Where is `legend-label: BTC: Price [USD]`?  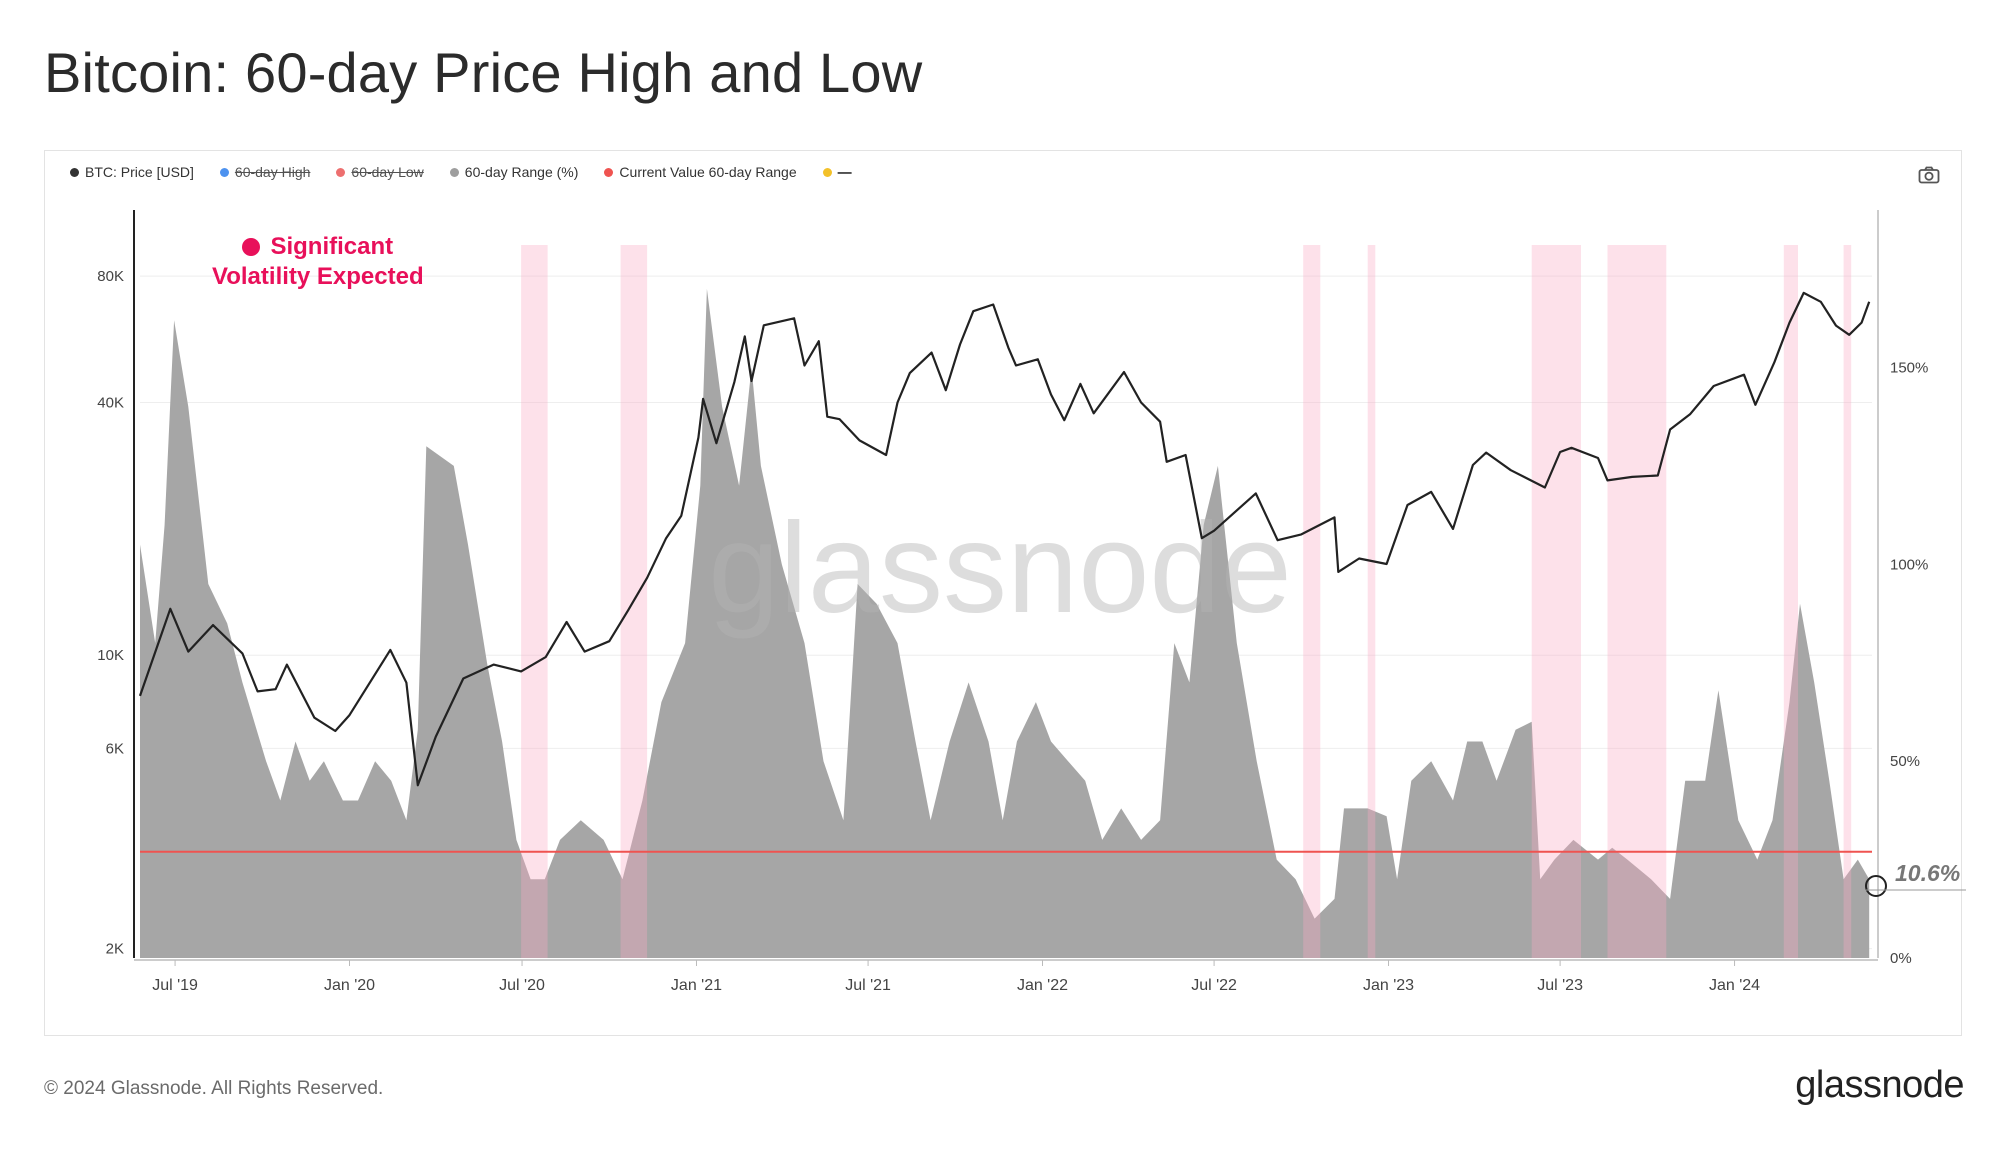
legend-label: BTC: Price [USD] is located at coordinates (139, 172).